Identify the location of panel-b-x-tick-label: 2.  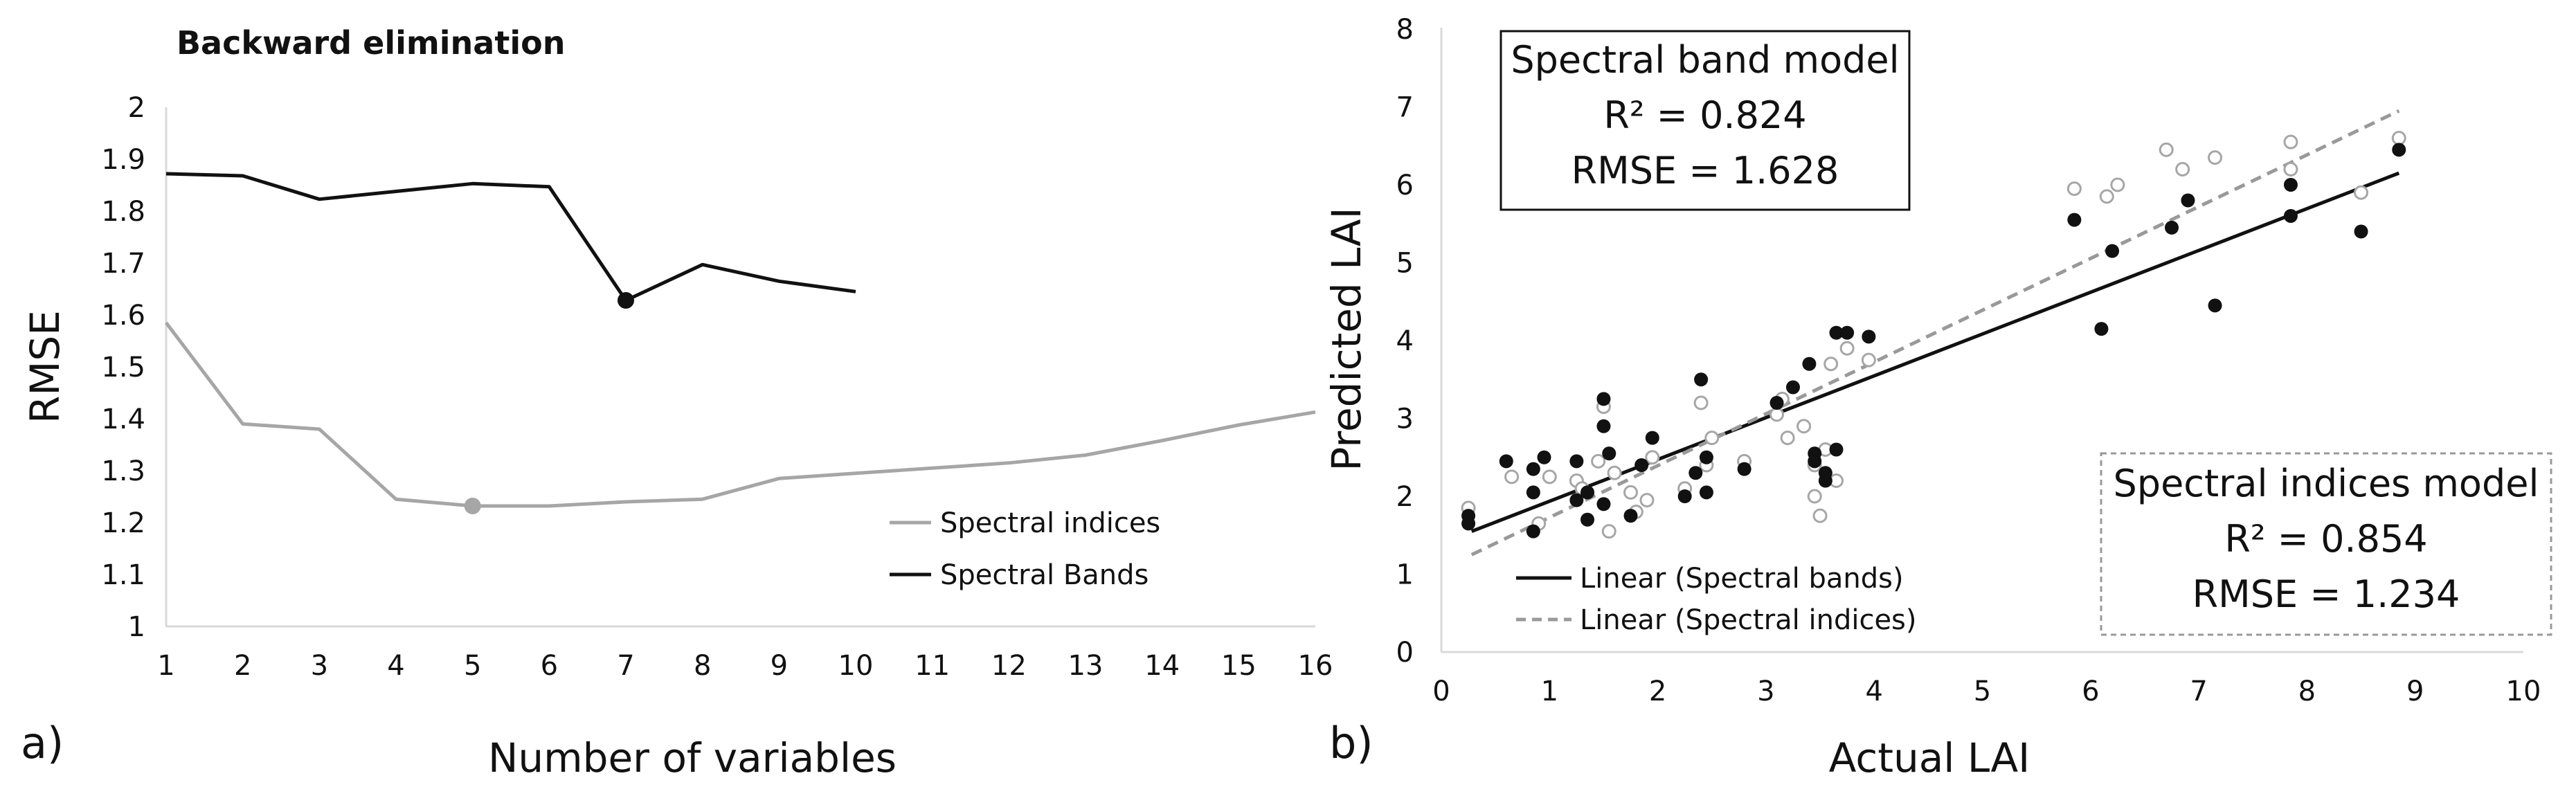
(1657, 692).